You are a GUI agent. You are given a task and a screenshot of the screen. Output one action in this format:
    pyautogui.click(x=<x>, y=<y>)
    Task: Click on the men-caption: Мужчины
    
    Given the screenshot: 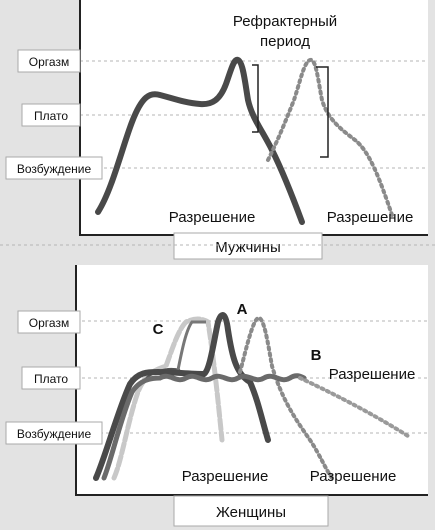 What is the action you would take?
    pyautogui.click(x=247, y=247)
    